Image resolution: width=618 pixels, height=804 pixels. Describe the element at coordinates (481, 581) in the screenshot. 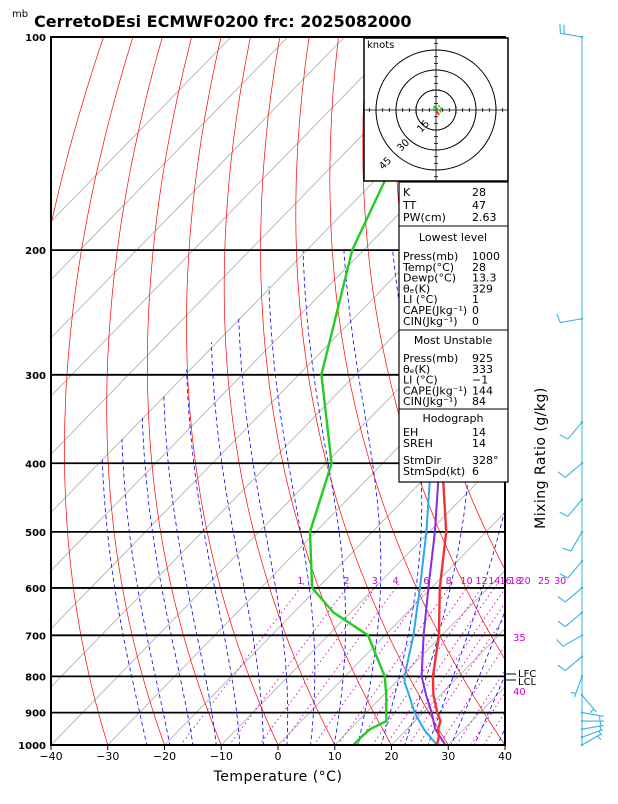

I see `mixing-ratio-label: 12` at that location.